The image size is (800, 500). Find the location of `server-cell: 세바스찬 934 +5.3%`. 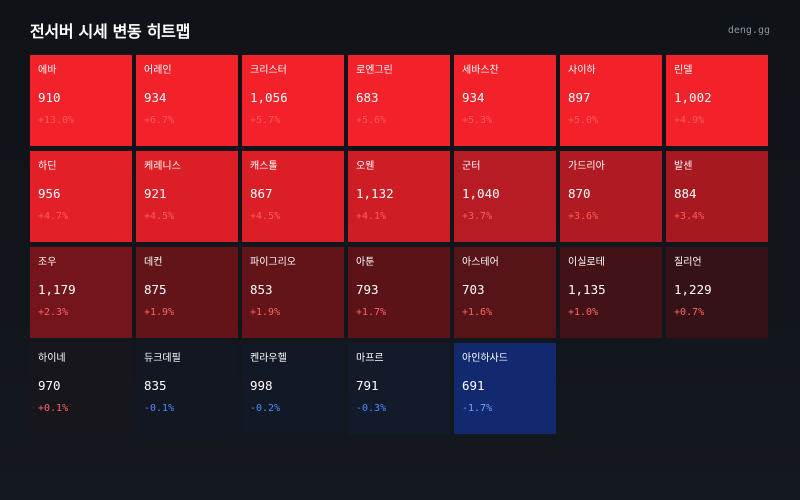

server-cell: 세바스찬 934 +5.3% is located at coordinates (505, 100).